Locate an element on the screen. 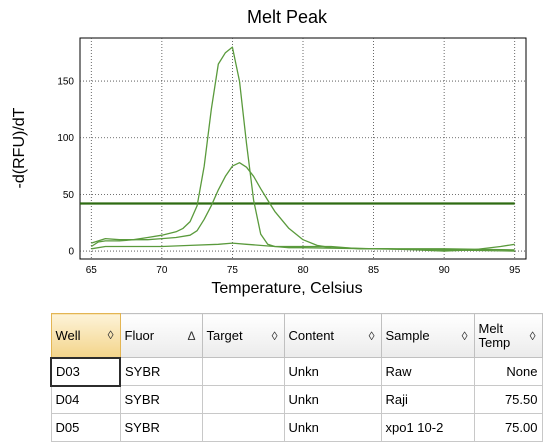 This screenshot has width=550, height=447. column-header-melt-temp: Melt Temp ◊ is located at coordinates (508, 335).